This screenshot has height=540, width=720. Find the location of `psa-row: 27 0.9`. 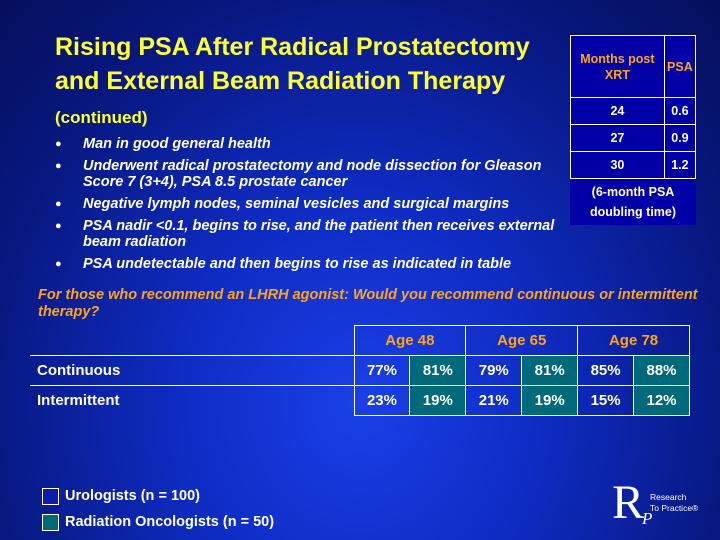

psa-row: 27 0.9 is located at coordinates (633, 138).